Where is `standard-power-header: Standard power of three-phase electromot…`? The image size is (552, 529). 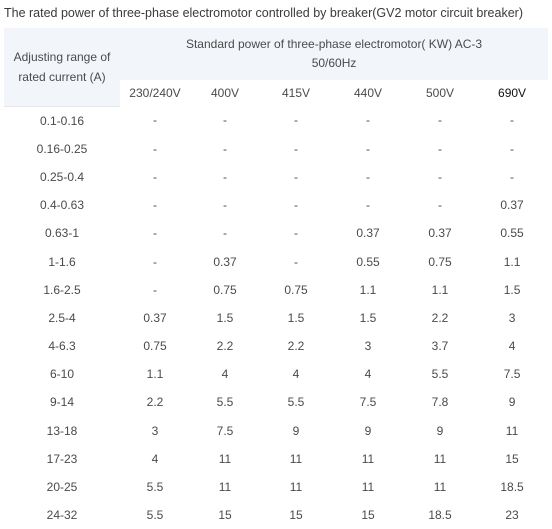
standard-power-header: Standard power of three-phase electromot… is located at coordinates (334, 54).